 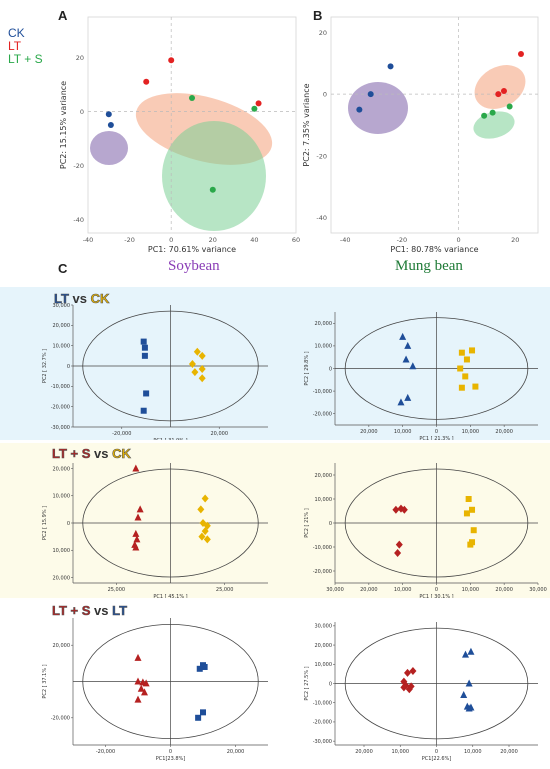 What do you see at coordinates (236, 752) in the screenshot?
I see `x-tick-label-2: 20,000` at bounding box center [236, 752].